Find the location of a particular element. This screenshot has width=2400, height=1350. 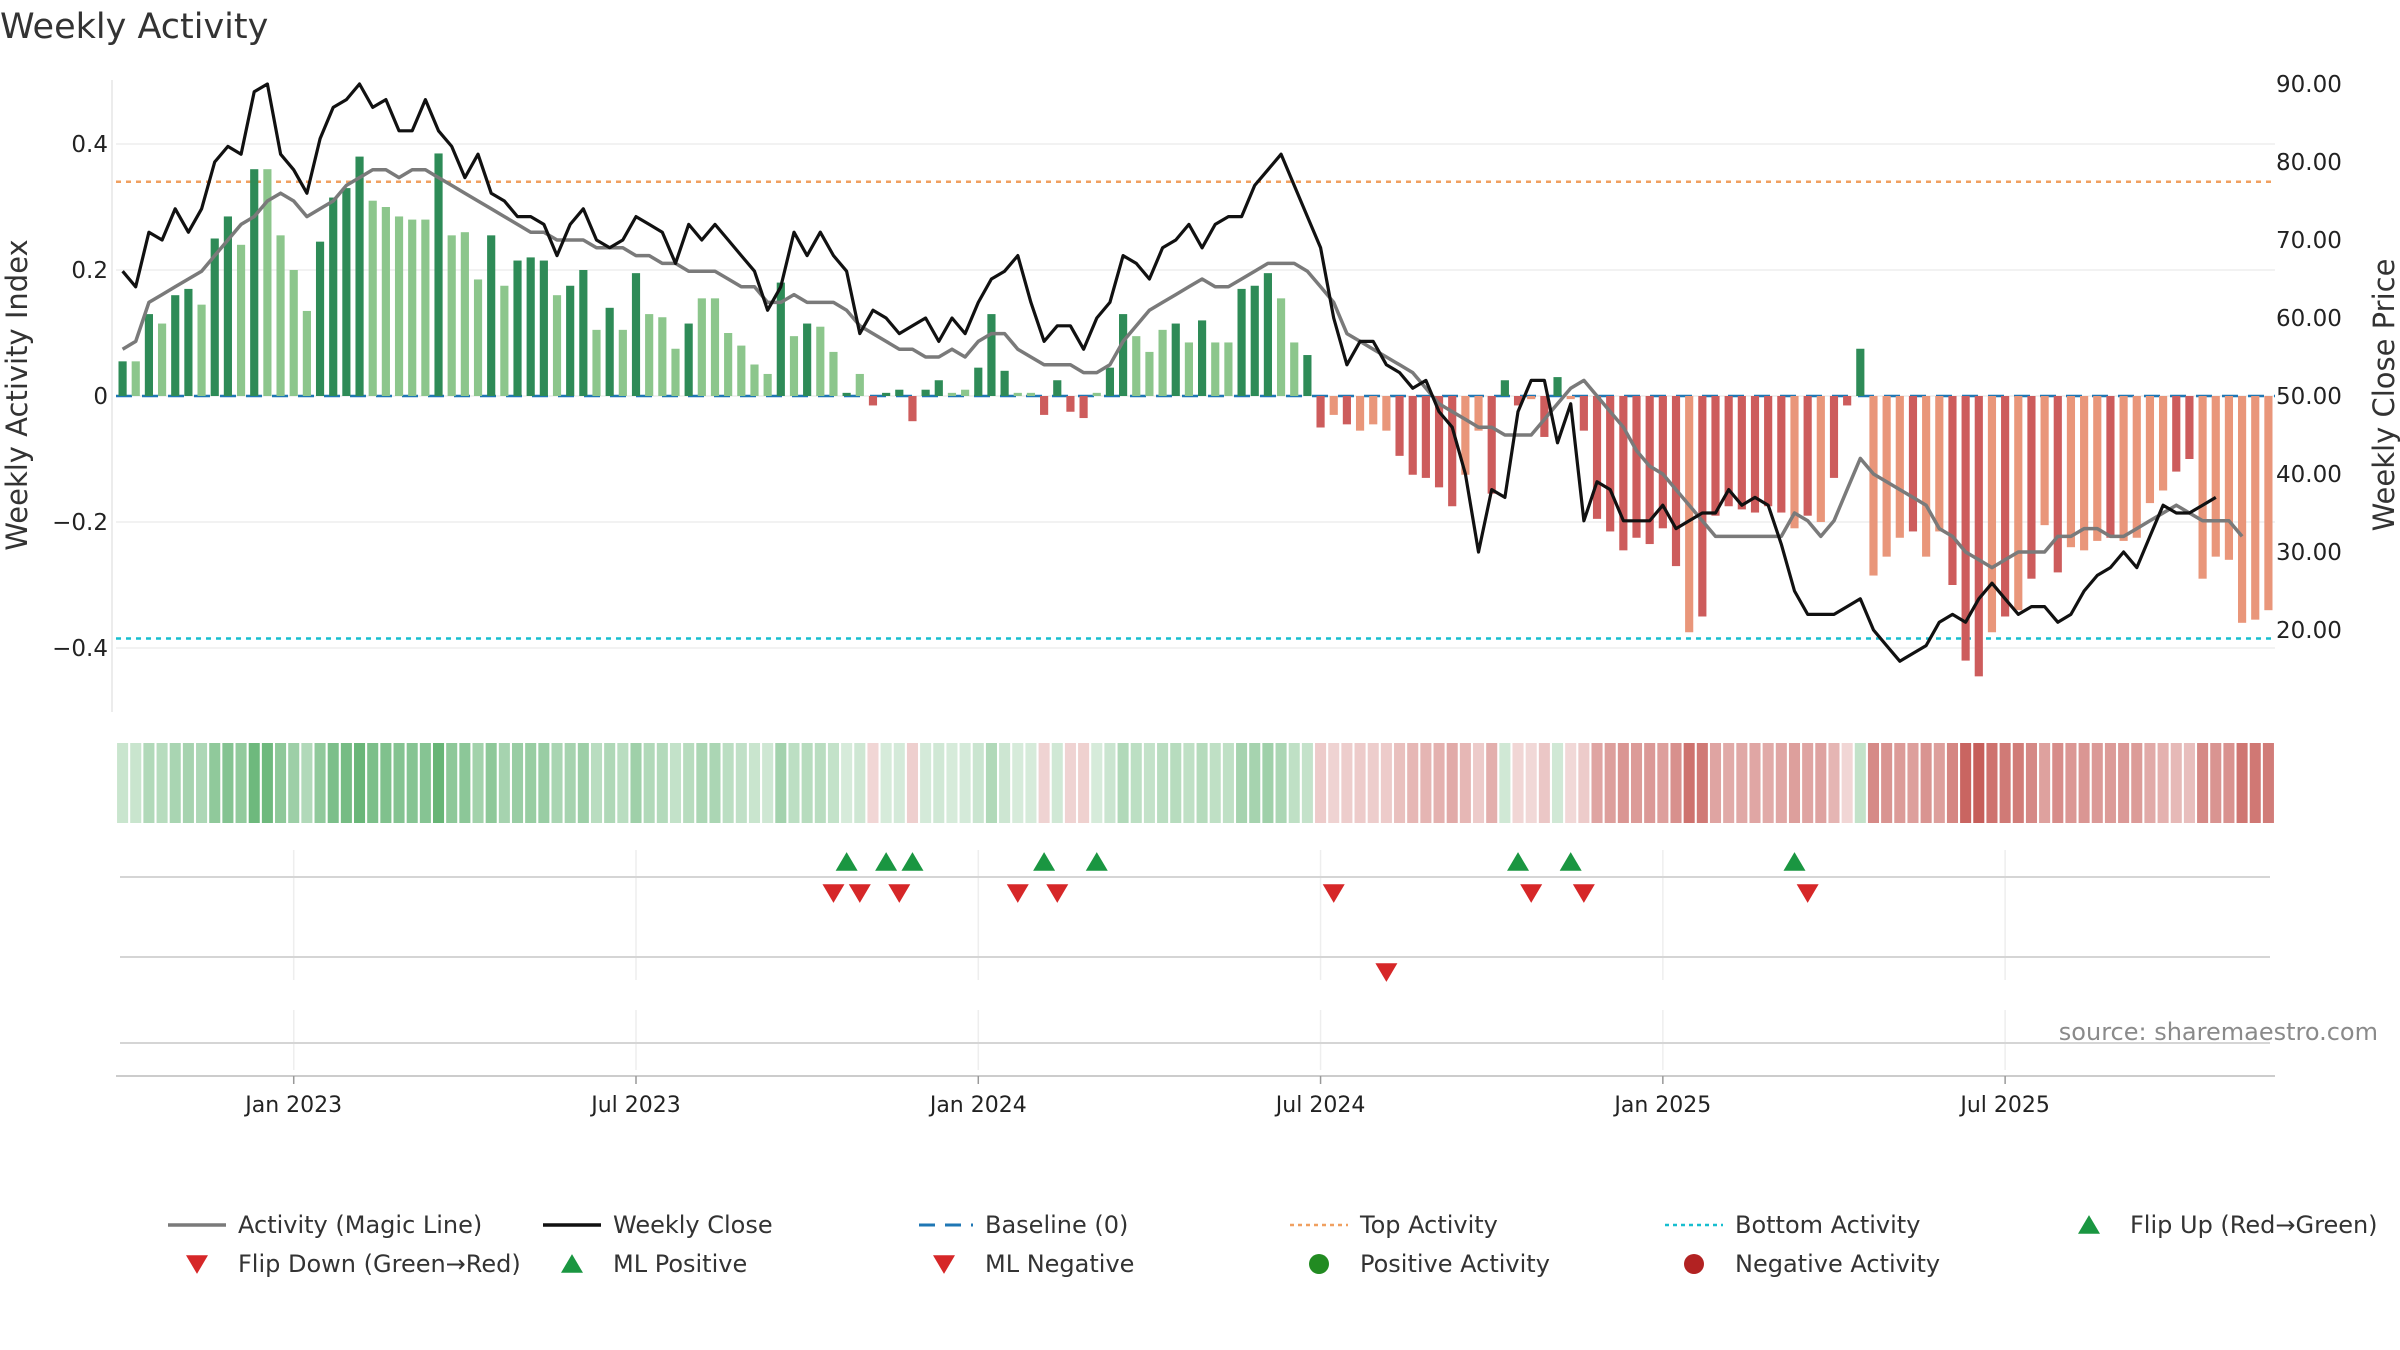

y-right-tick-label: 60.00 is located at coordinates (2309, 319).